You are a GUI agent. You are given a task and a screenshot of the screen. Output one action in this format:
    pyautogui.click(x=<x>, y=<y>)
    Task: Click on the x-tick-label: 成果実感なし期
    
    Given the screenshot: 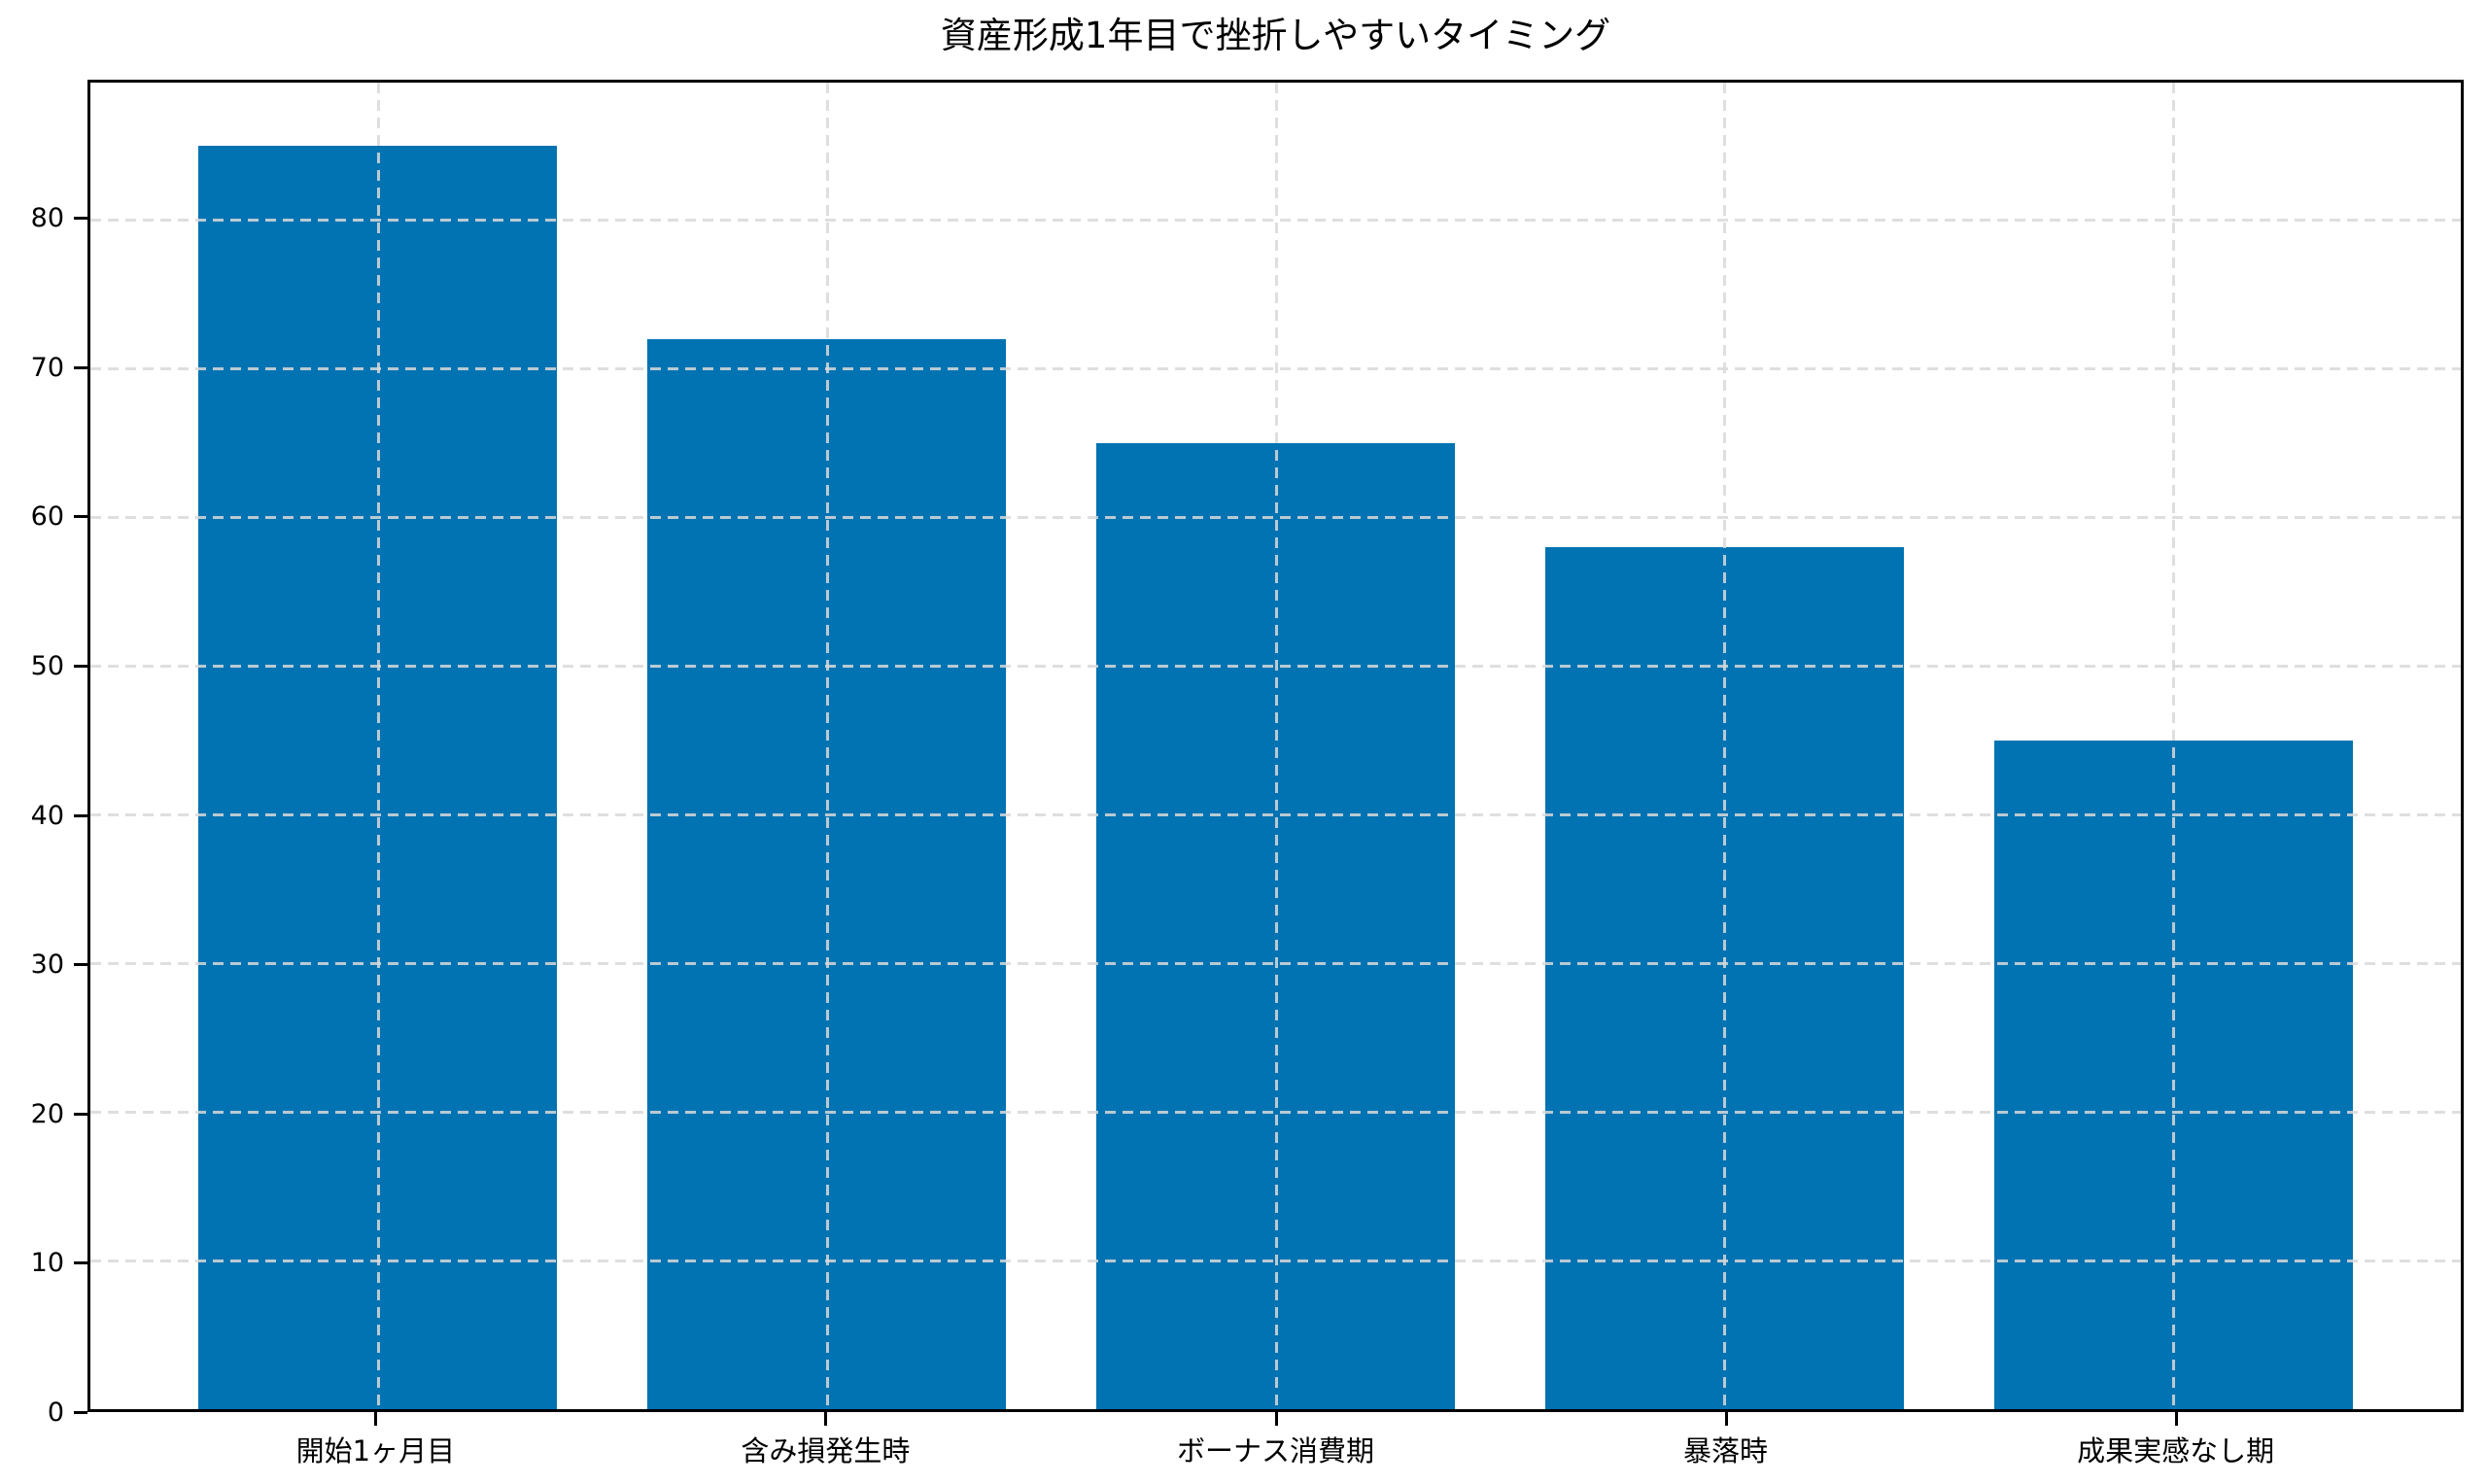 What is the action you would take?
    pyautogui.click(x=2176, y=1450)
    